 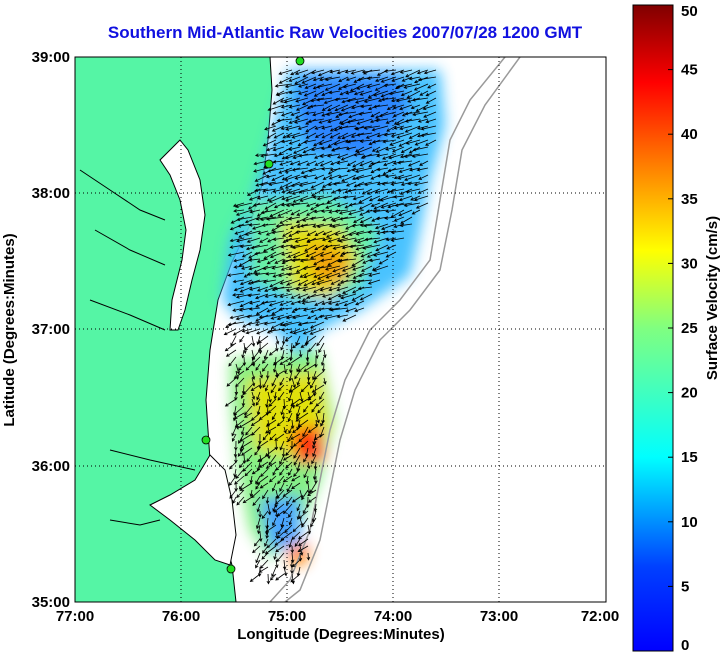 I want to click on x-tick-label: 74:00, so click(x=393, y=616).